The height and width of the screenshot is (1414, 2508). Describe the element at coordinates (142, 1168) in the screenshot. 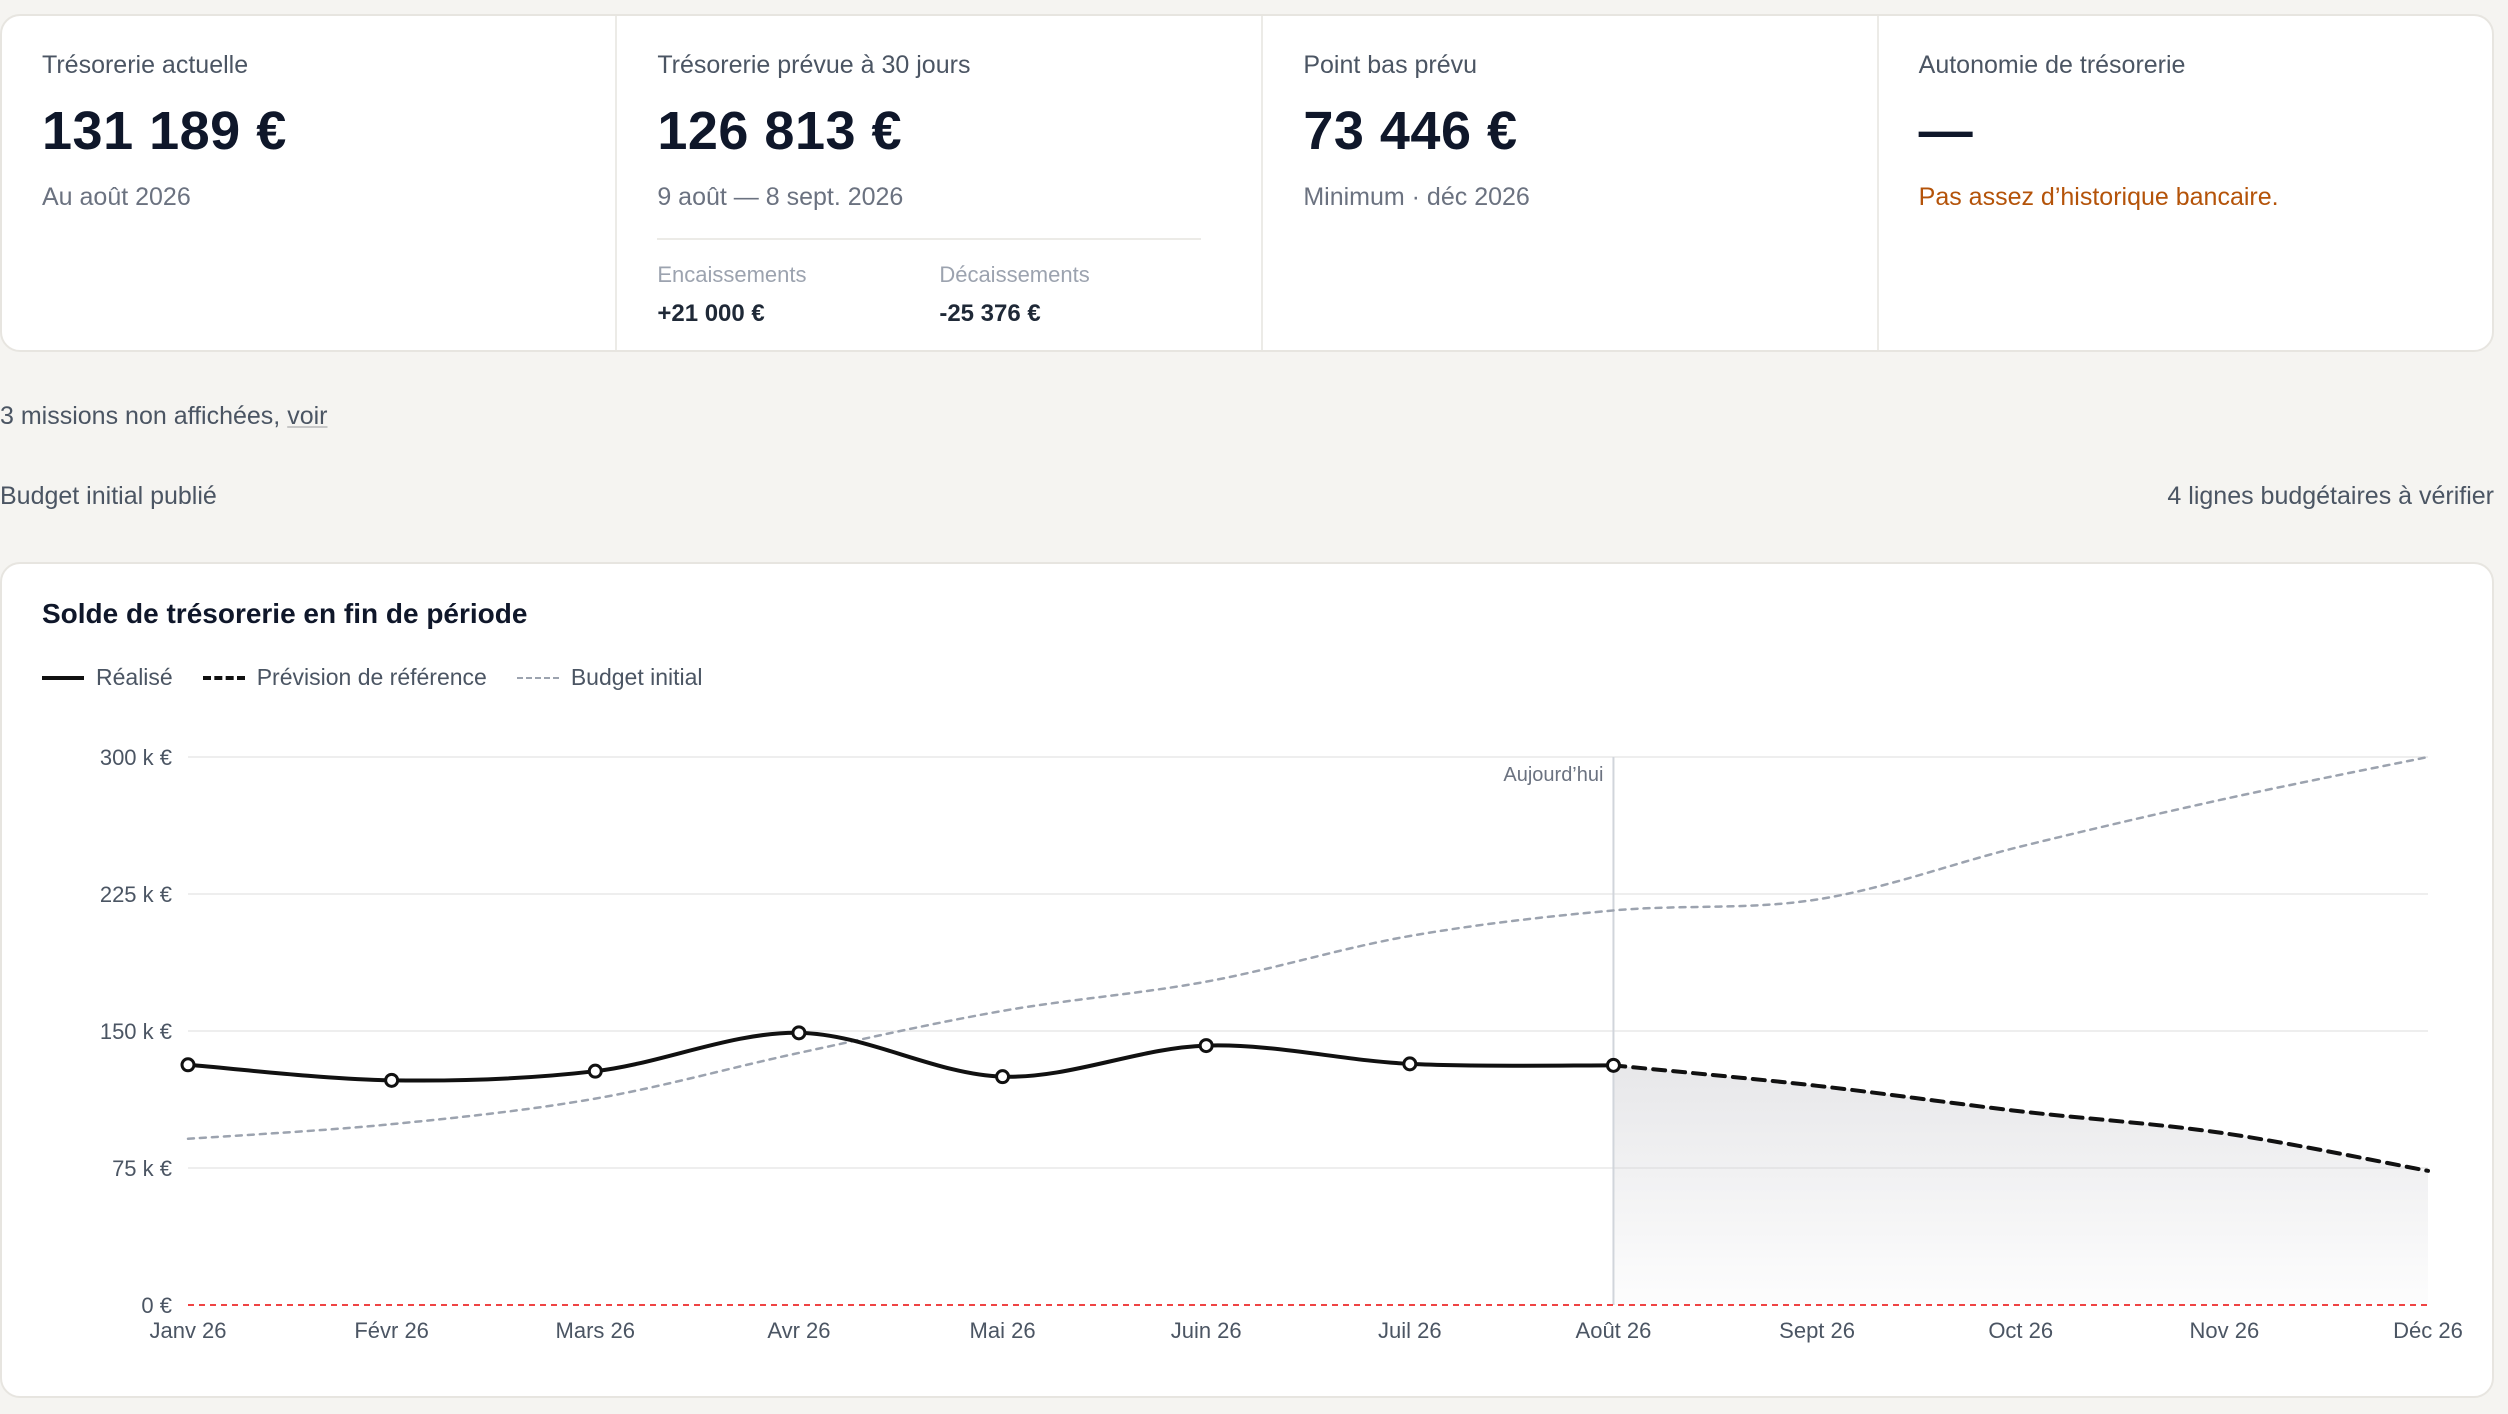

I see `y-tick-label: 75 k €` at that location.